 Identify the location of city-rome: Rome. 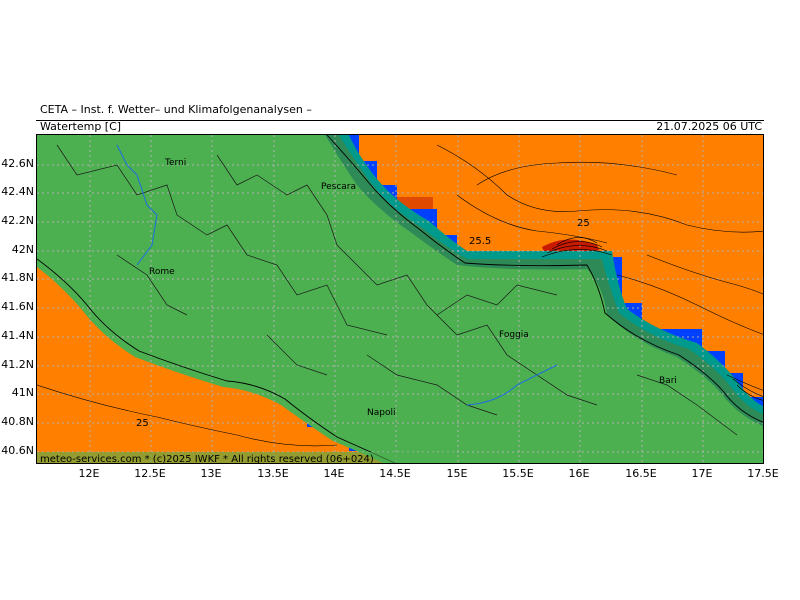
(162, 272).